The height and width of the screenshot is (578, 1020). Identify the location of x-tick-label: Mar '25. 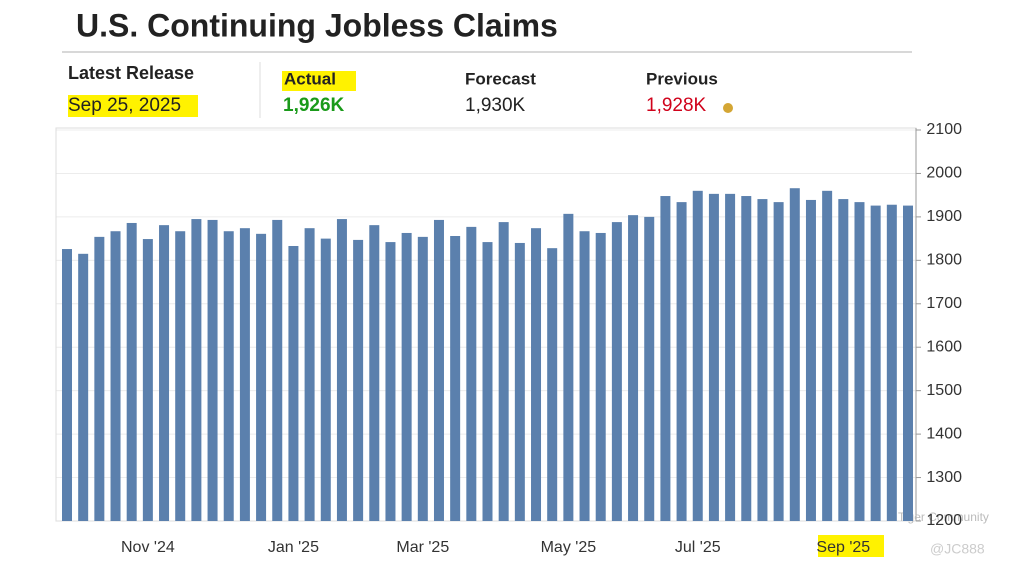
(422, 547).